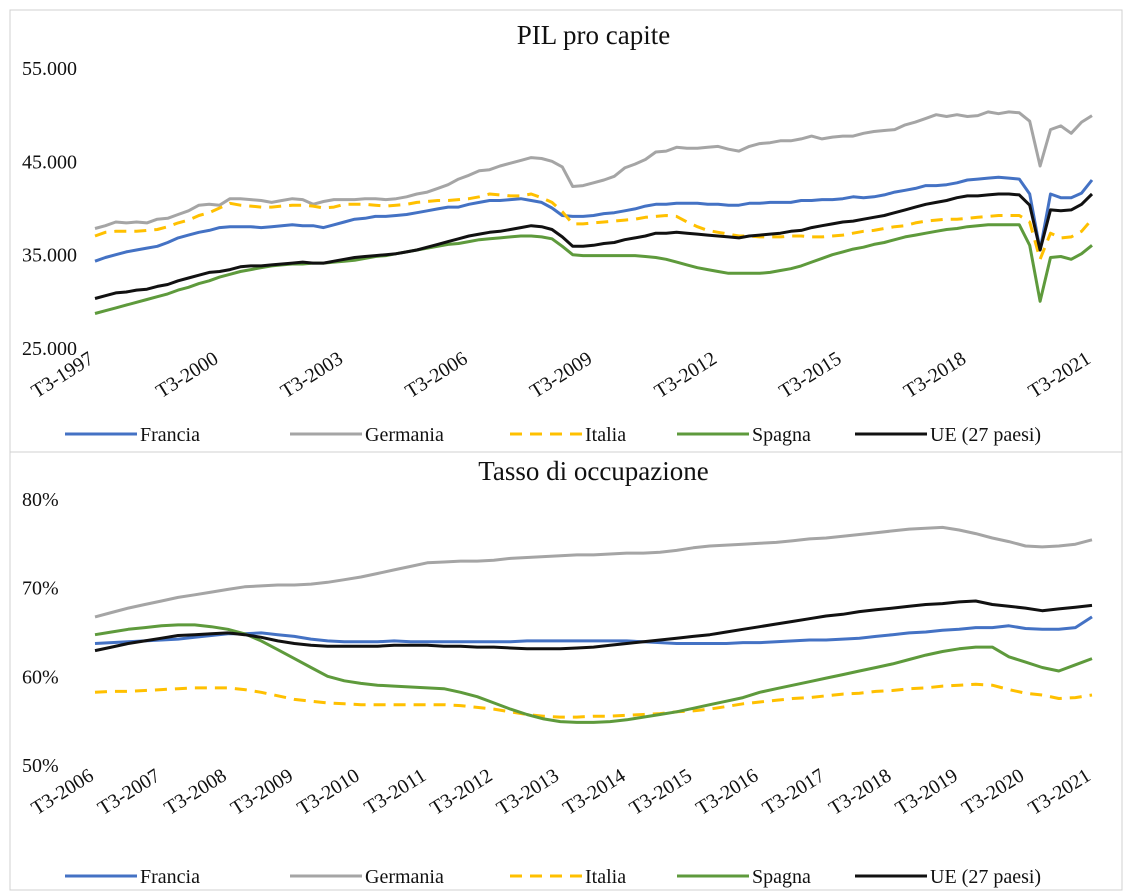 The image size is (1130, 892). What do you see at coordinates (312, 375) in the screenshot?
I see `x-tick-label: T3-2003` at bounding box center [312, 375].